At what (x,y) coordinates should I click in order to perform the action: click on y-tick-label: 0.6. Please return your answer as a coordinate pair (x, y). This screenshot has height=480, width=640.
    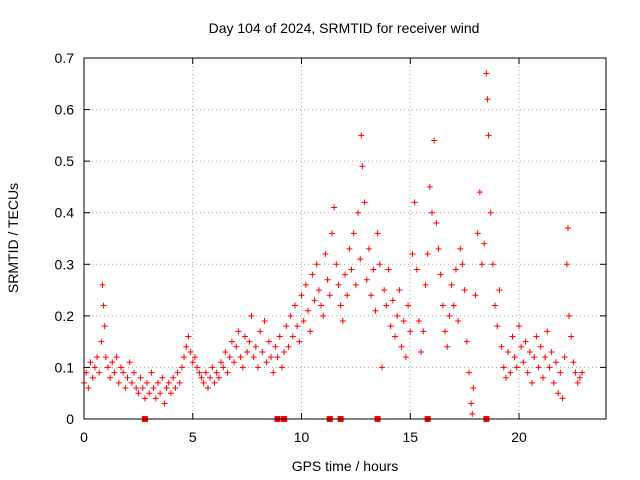
    Looking at the image, I should click on (65, 110).